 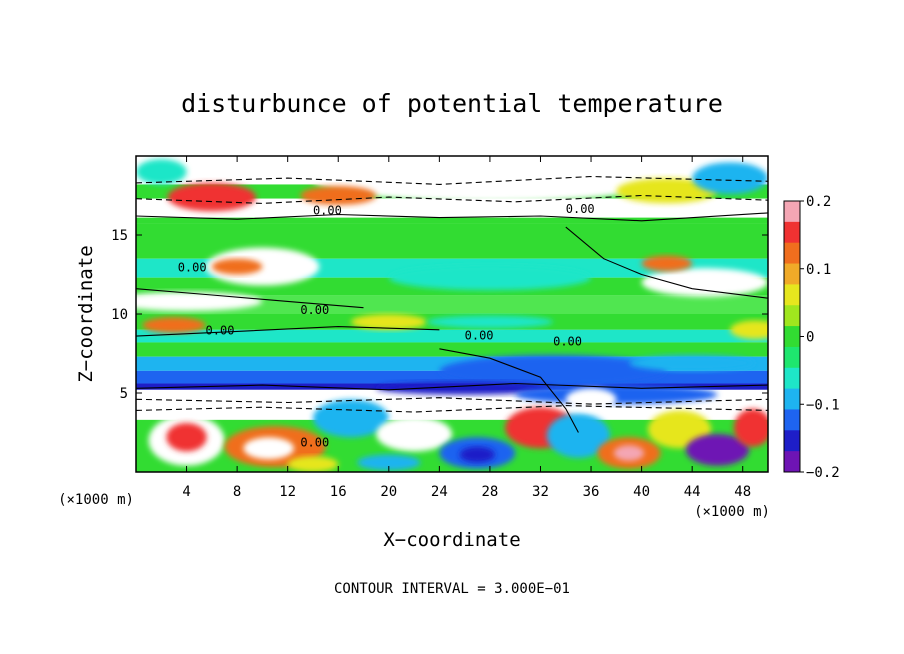 I want to click on colorbar-tick-label: 0.2, so click(x=818, y=202).